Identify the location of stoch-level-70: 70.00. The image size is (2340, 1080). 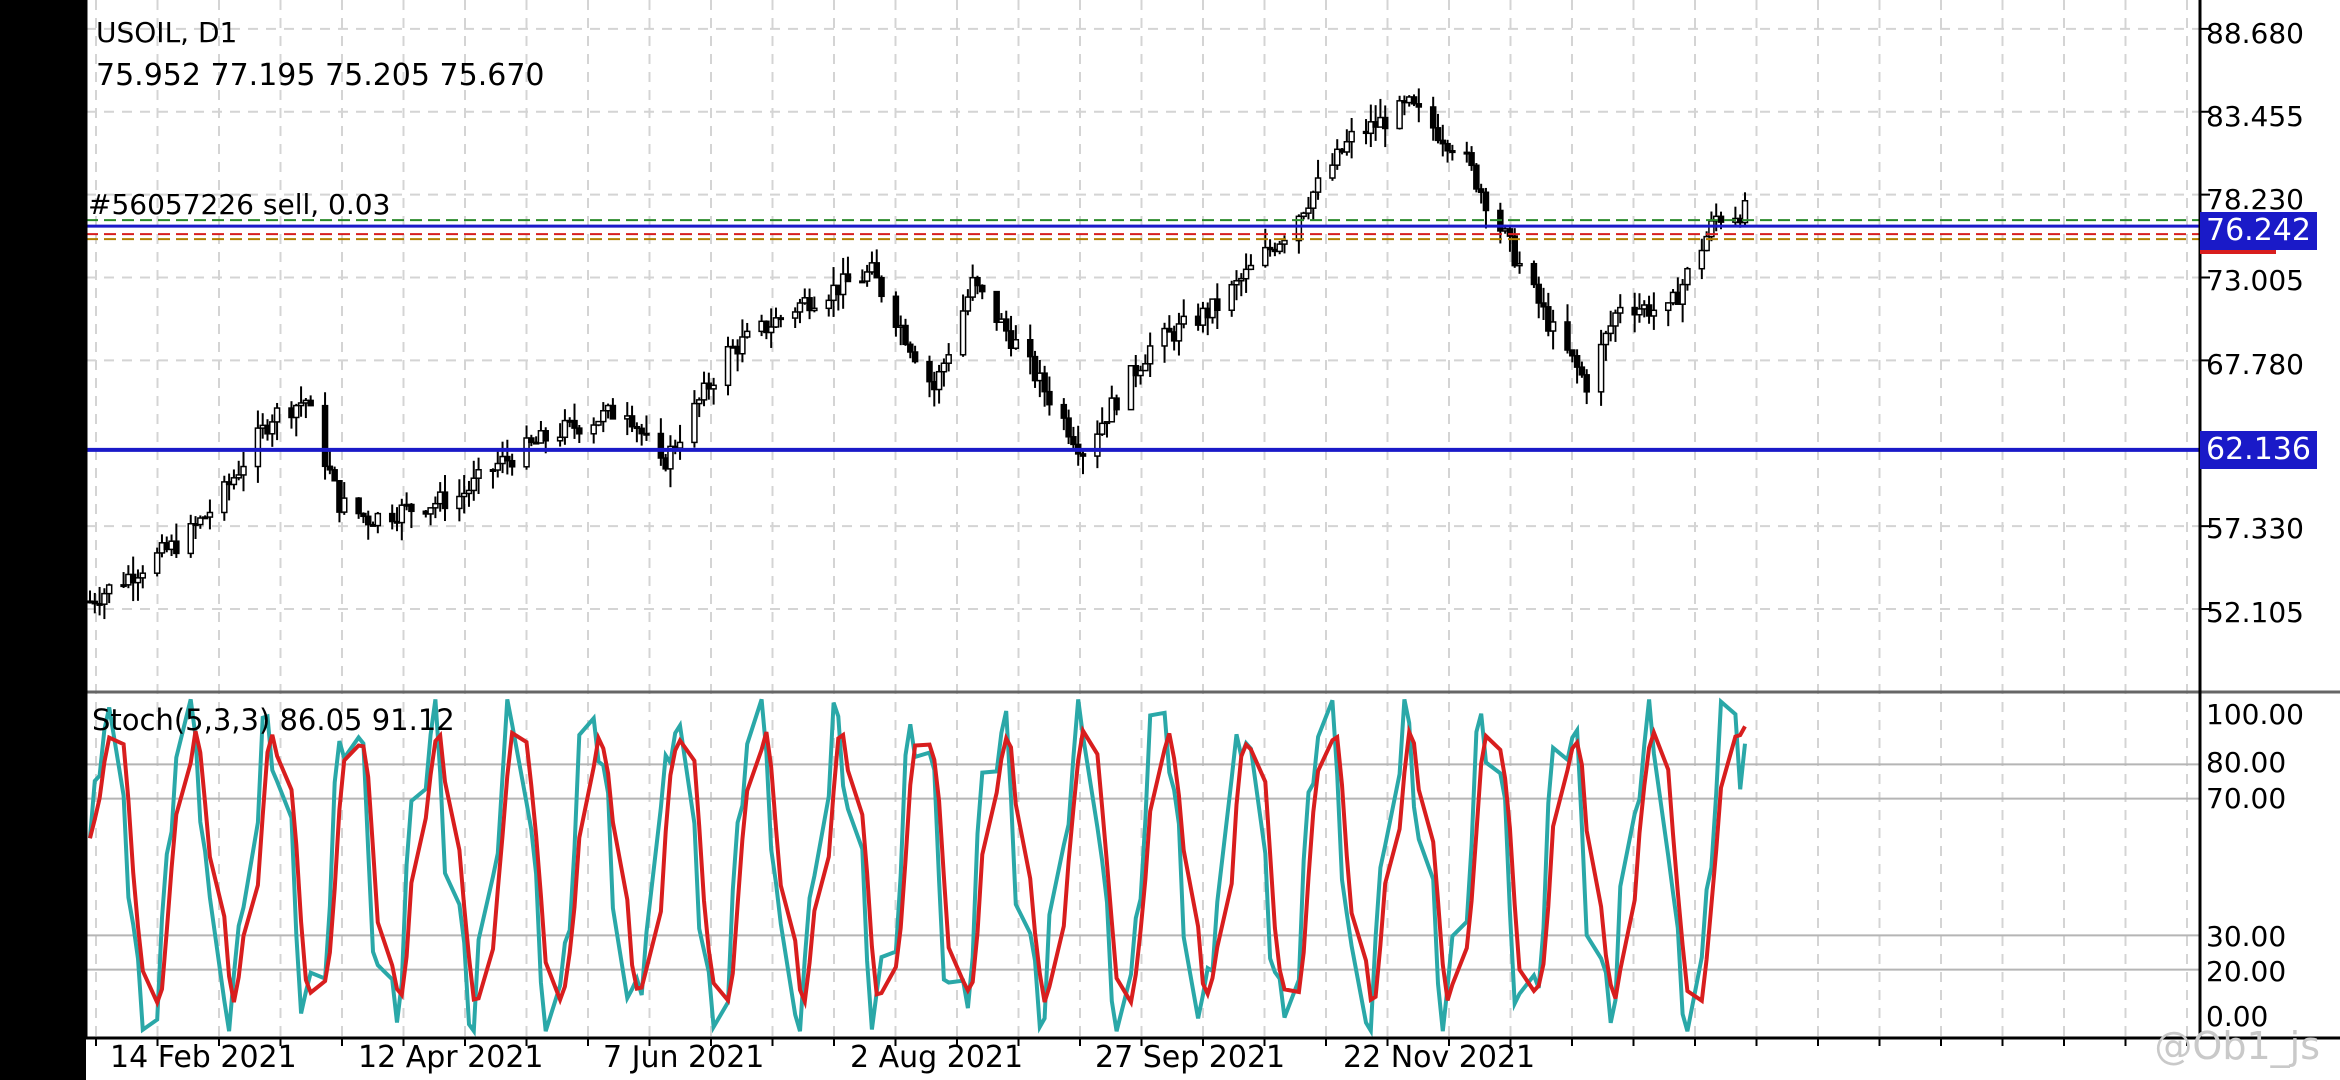
(2246, 798).